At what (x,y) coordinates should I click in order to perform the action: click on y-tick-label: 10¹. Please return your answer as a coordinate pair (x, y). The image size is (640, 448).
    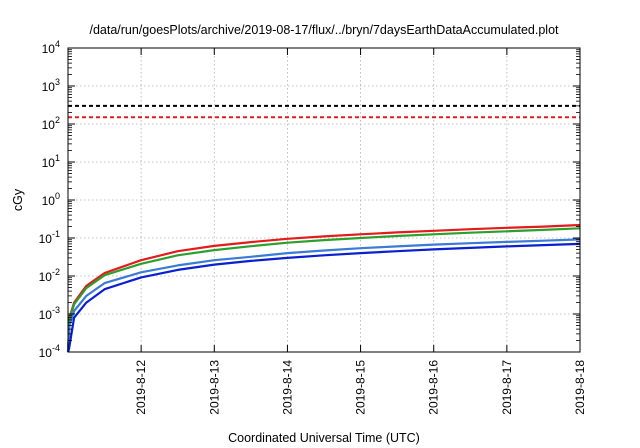
    Looking at the image, I should click on (51, 161).